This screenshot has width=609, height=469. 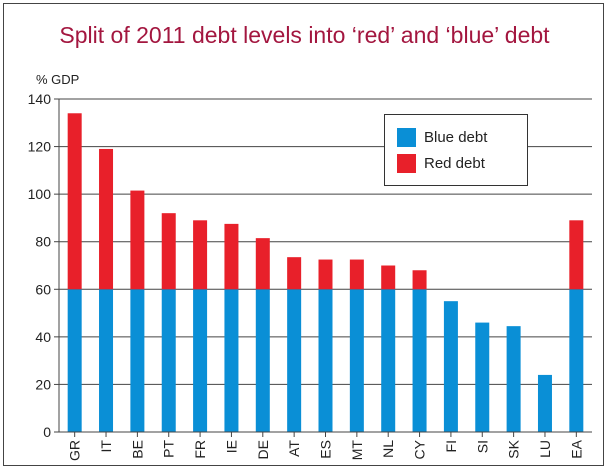 What do you see at coordinates (231, 446) in the screenshot?
I see `x-tick-label-IE: IE` at bounding box center [231, 446].